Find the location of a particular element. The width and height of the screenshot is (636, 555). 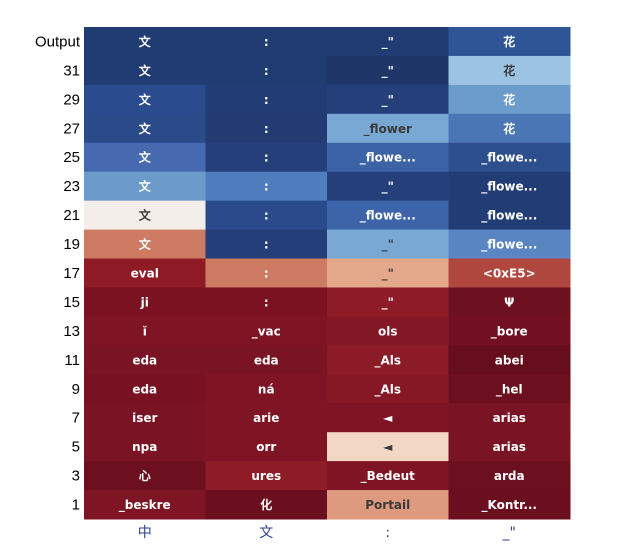

row-label: 1 is located at coordinates (76, 505).